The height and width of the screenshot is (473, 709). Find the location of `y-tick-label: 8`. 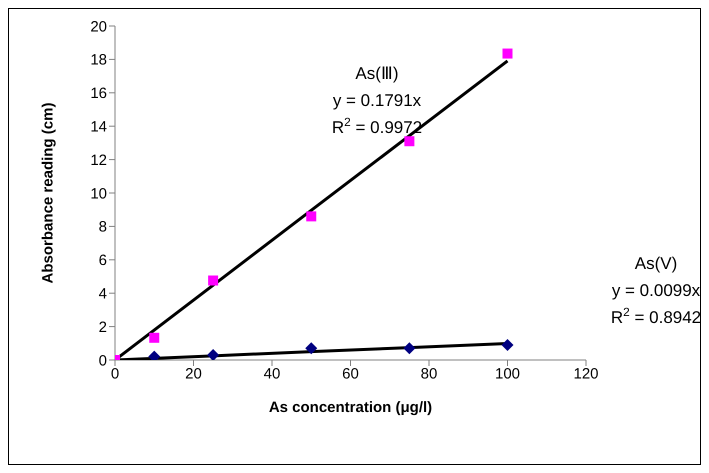

y-tick-label: 8 is located at coordinates (102, 227).